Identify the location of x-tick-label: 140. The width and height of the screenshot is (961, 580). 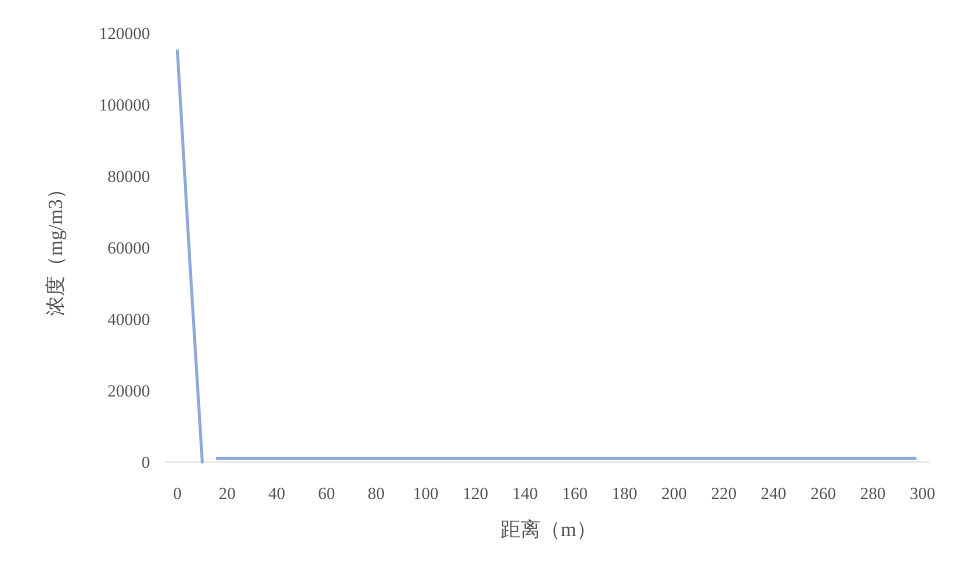
(525, 493).